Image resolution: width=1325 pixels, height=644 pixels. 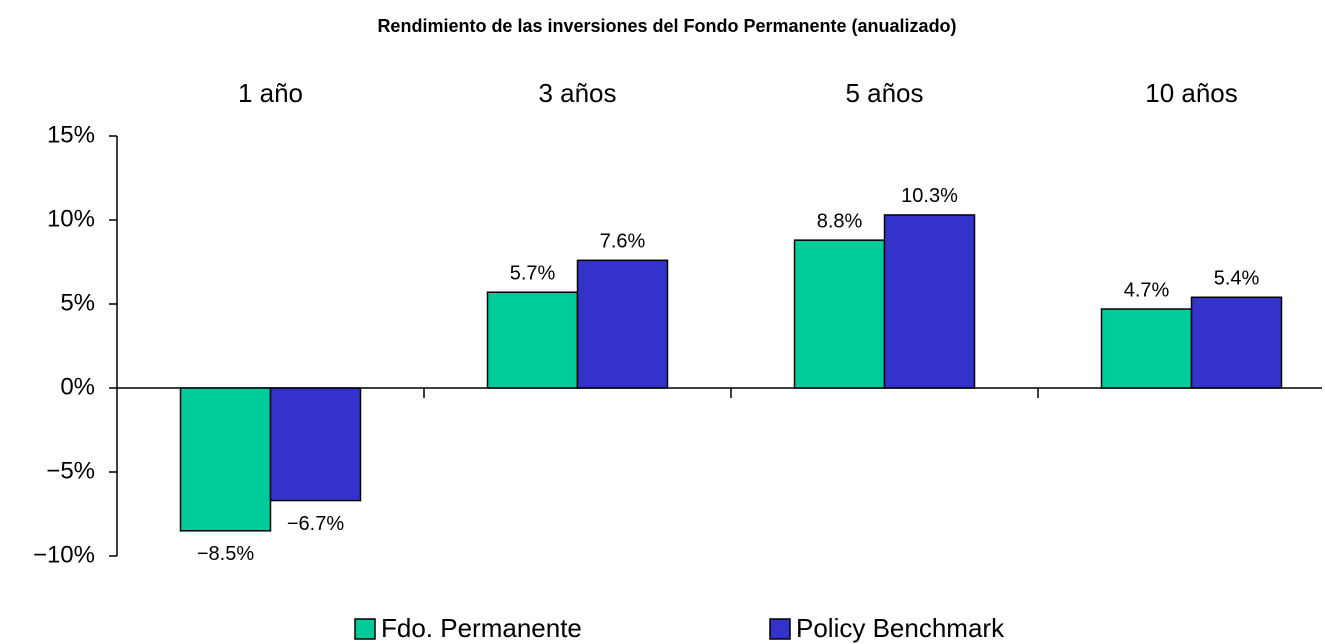 I want to click on legend-label: Fdo. Permanente, so click(x=481, y=628).